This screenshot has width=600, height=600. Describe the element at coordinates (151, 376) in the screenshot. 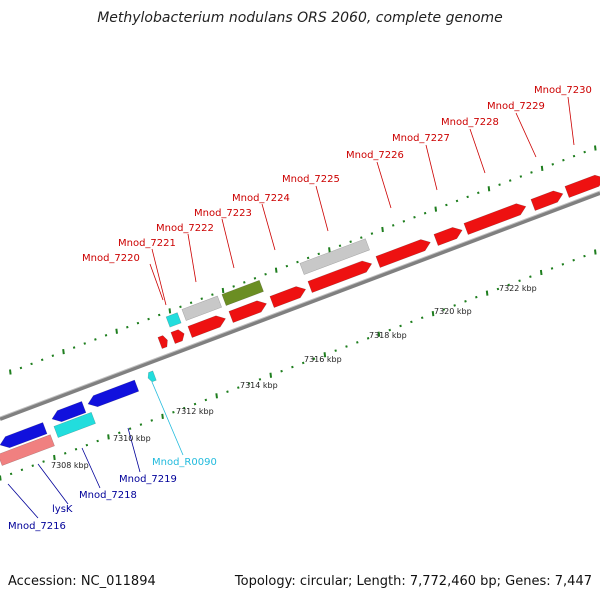

I see `gene-arrow-mnod-r0090` at that location.